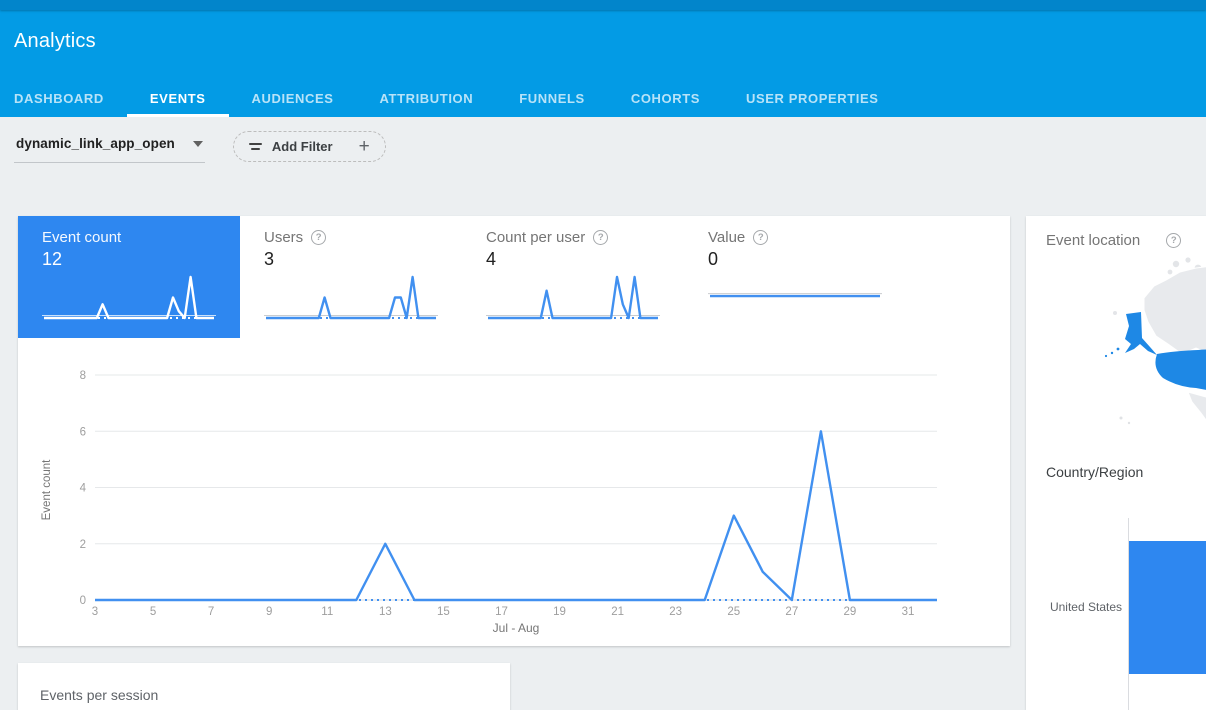 The image size is (1206, 710). What do you see at coordinates (82, 237) in the screenshot?
I see `metric-label: Event count` at bounding box center [82, 237].